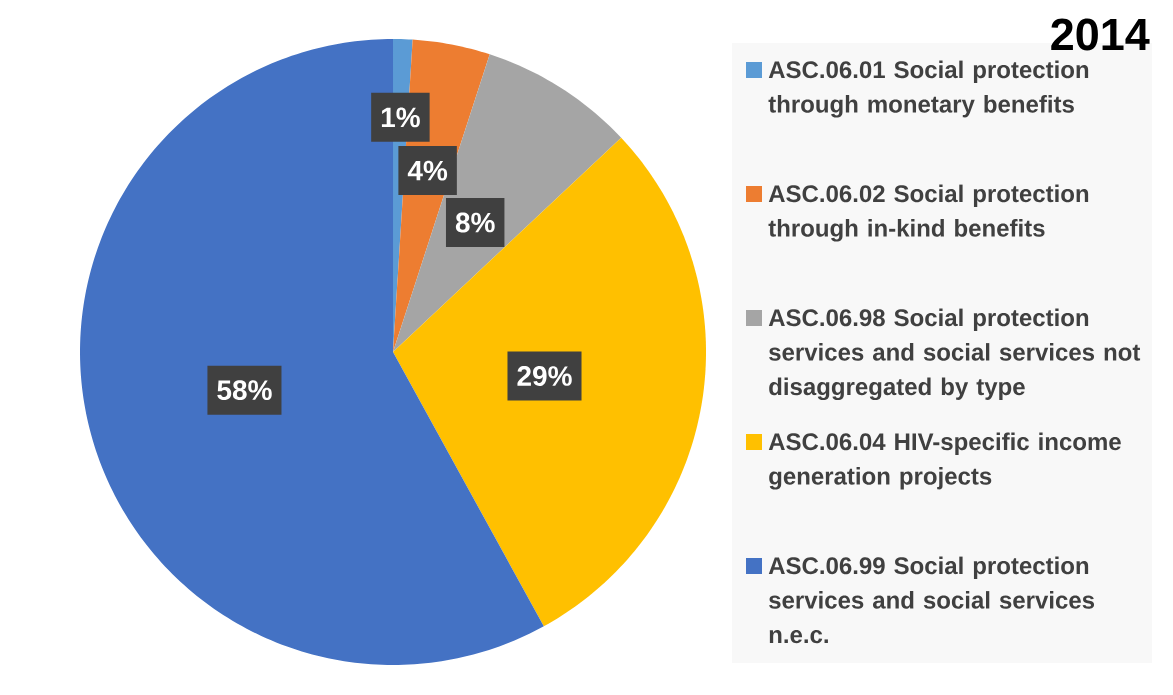  Describe the element at coordinates (244, 390) in the screenshot. I see `data-label: 58%` at that location.